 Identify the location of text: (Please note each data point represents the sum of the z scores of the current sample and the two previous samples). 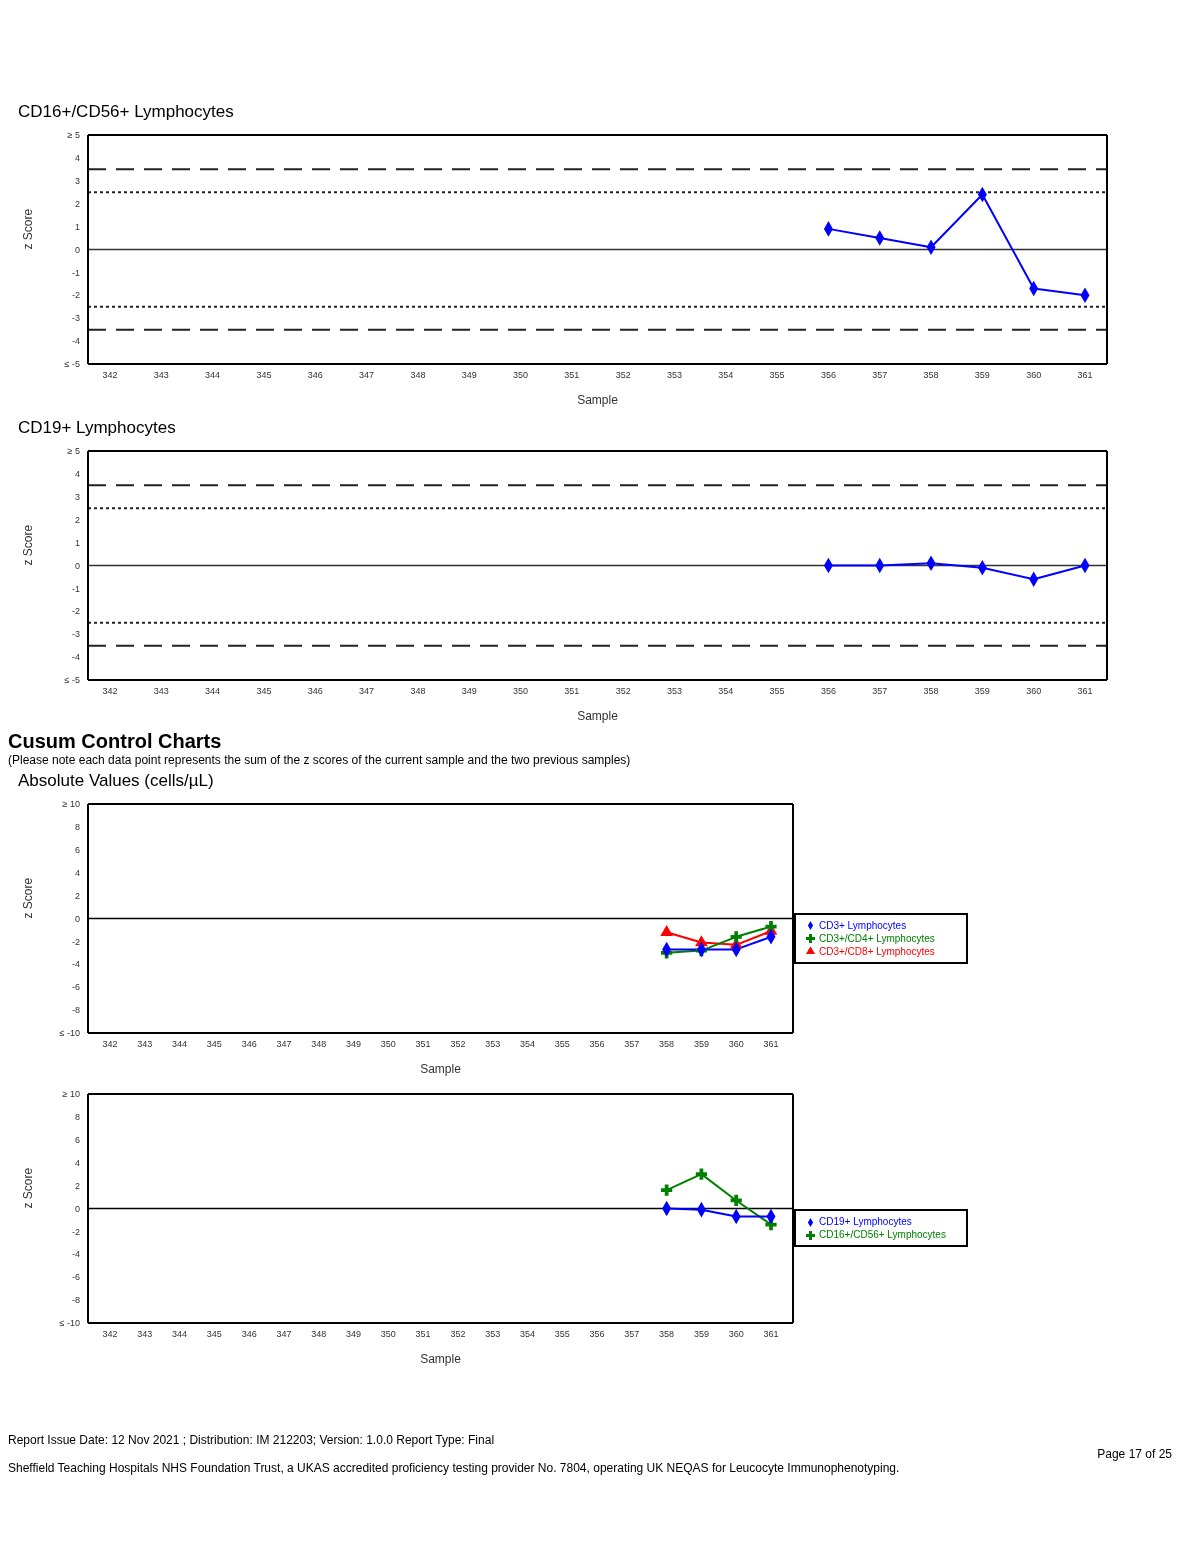
(320, 760).